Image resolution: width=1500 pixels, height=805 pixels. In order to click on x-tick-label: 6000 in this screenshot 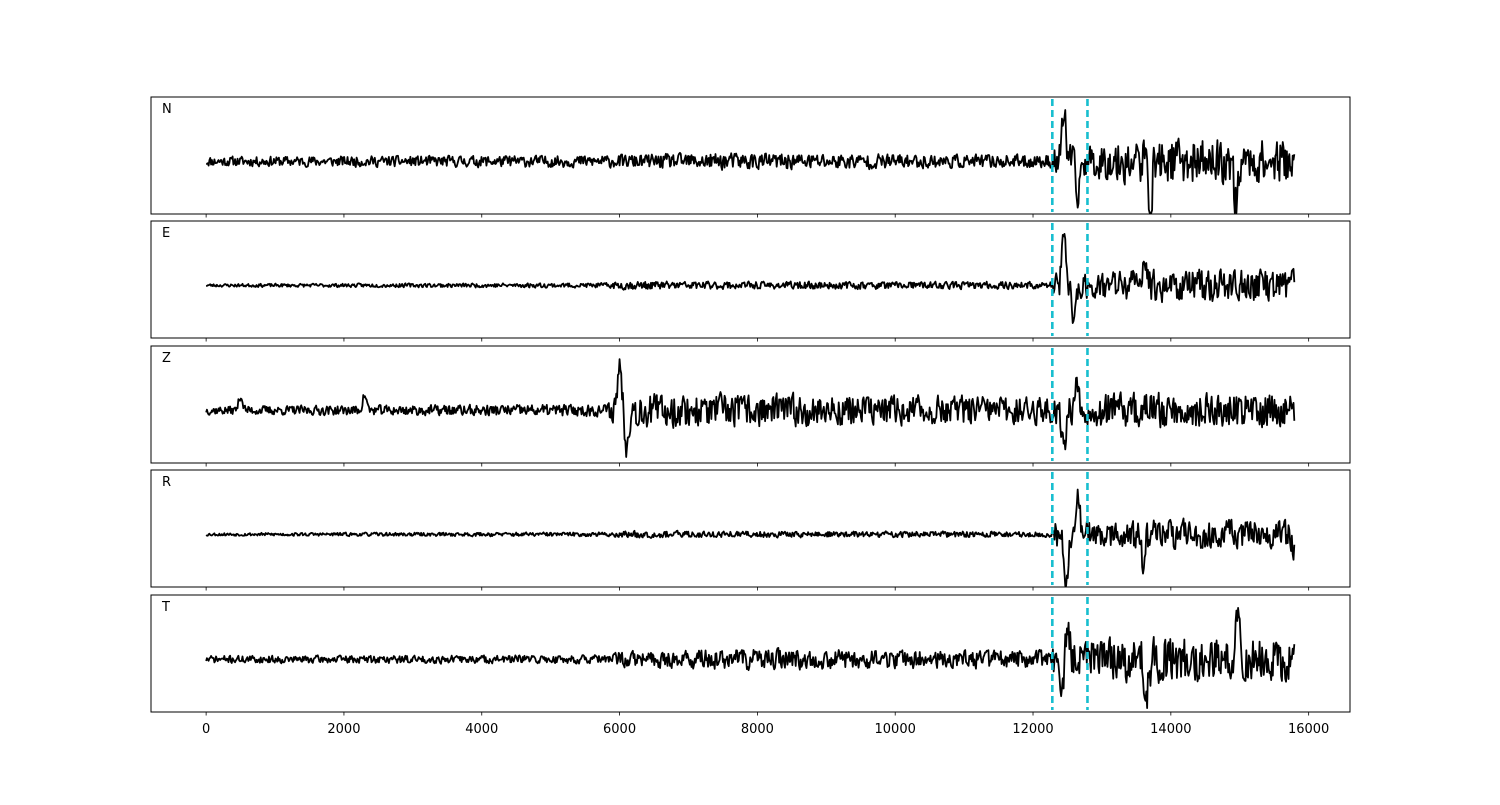, I will do `click(619, 729)`.